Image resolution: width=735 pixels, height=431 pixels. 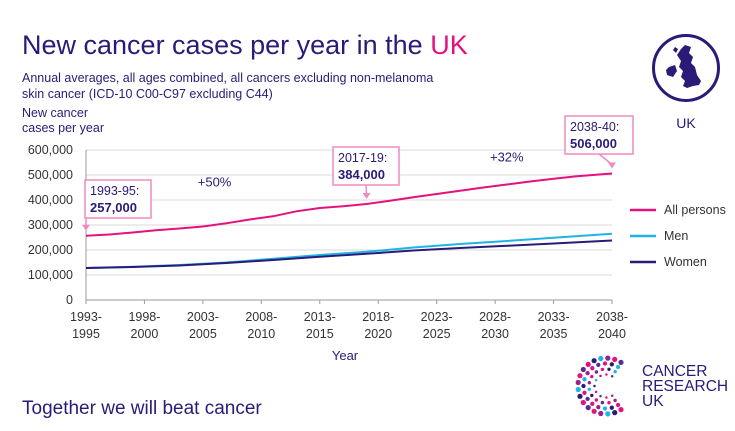 What do you see at coordinates (378, 317) in the screenshot?
I see `x-tick-label: 2018-` at bounding box center [378, 317].